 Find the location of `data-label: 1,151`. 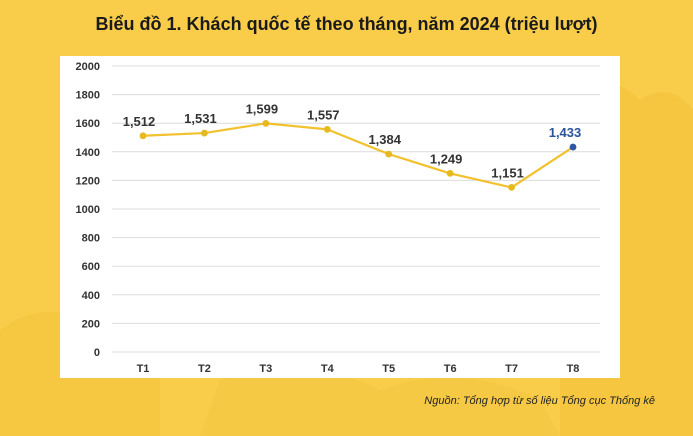

data-label: 1,151 is located at coordinates (507, 172).